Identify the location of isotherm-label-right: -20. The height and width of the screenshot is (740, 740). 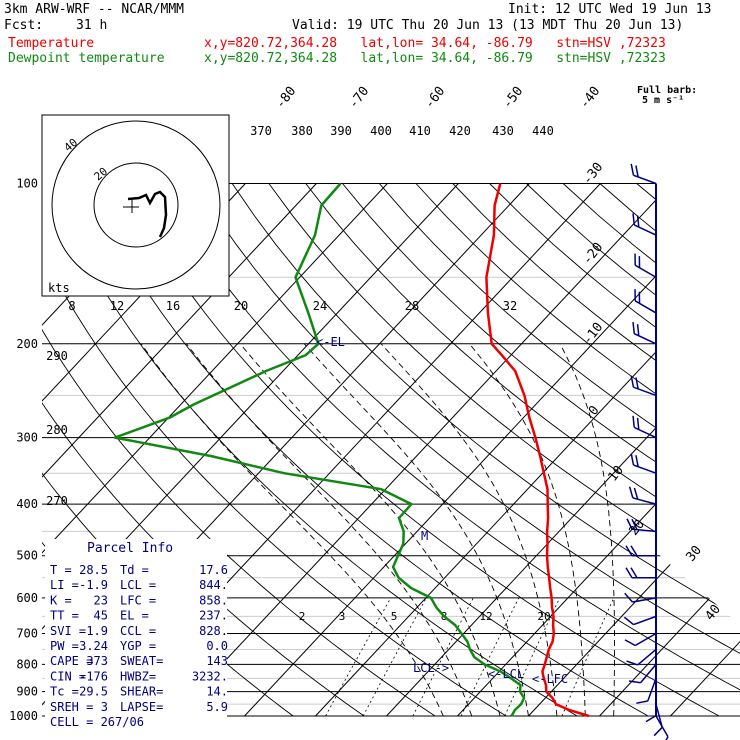
(593, 254).